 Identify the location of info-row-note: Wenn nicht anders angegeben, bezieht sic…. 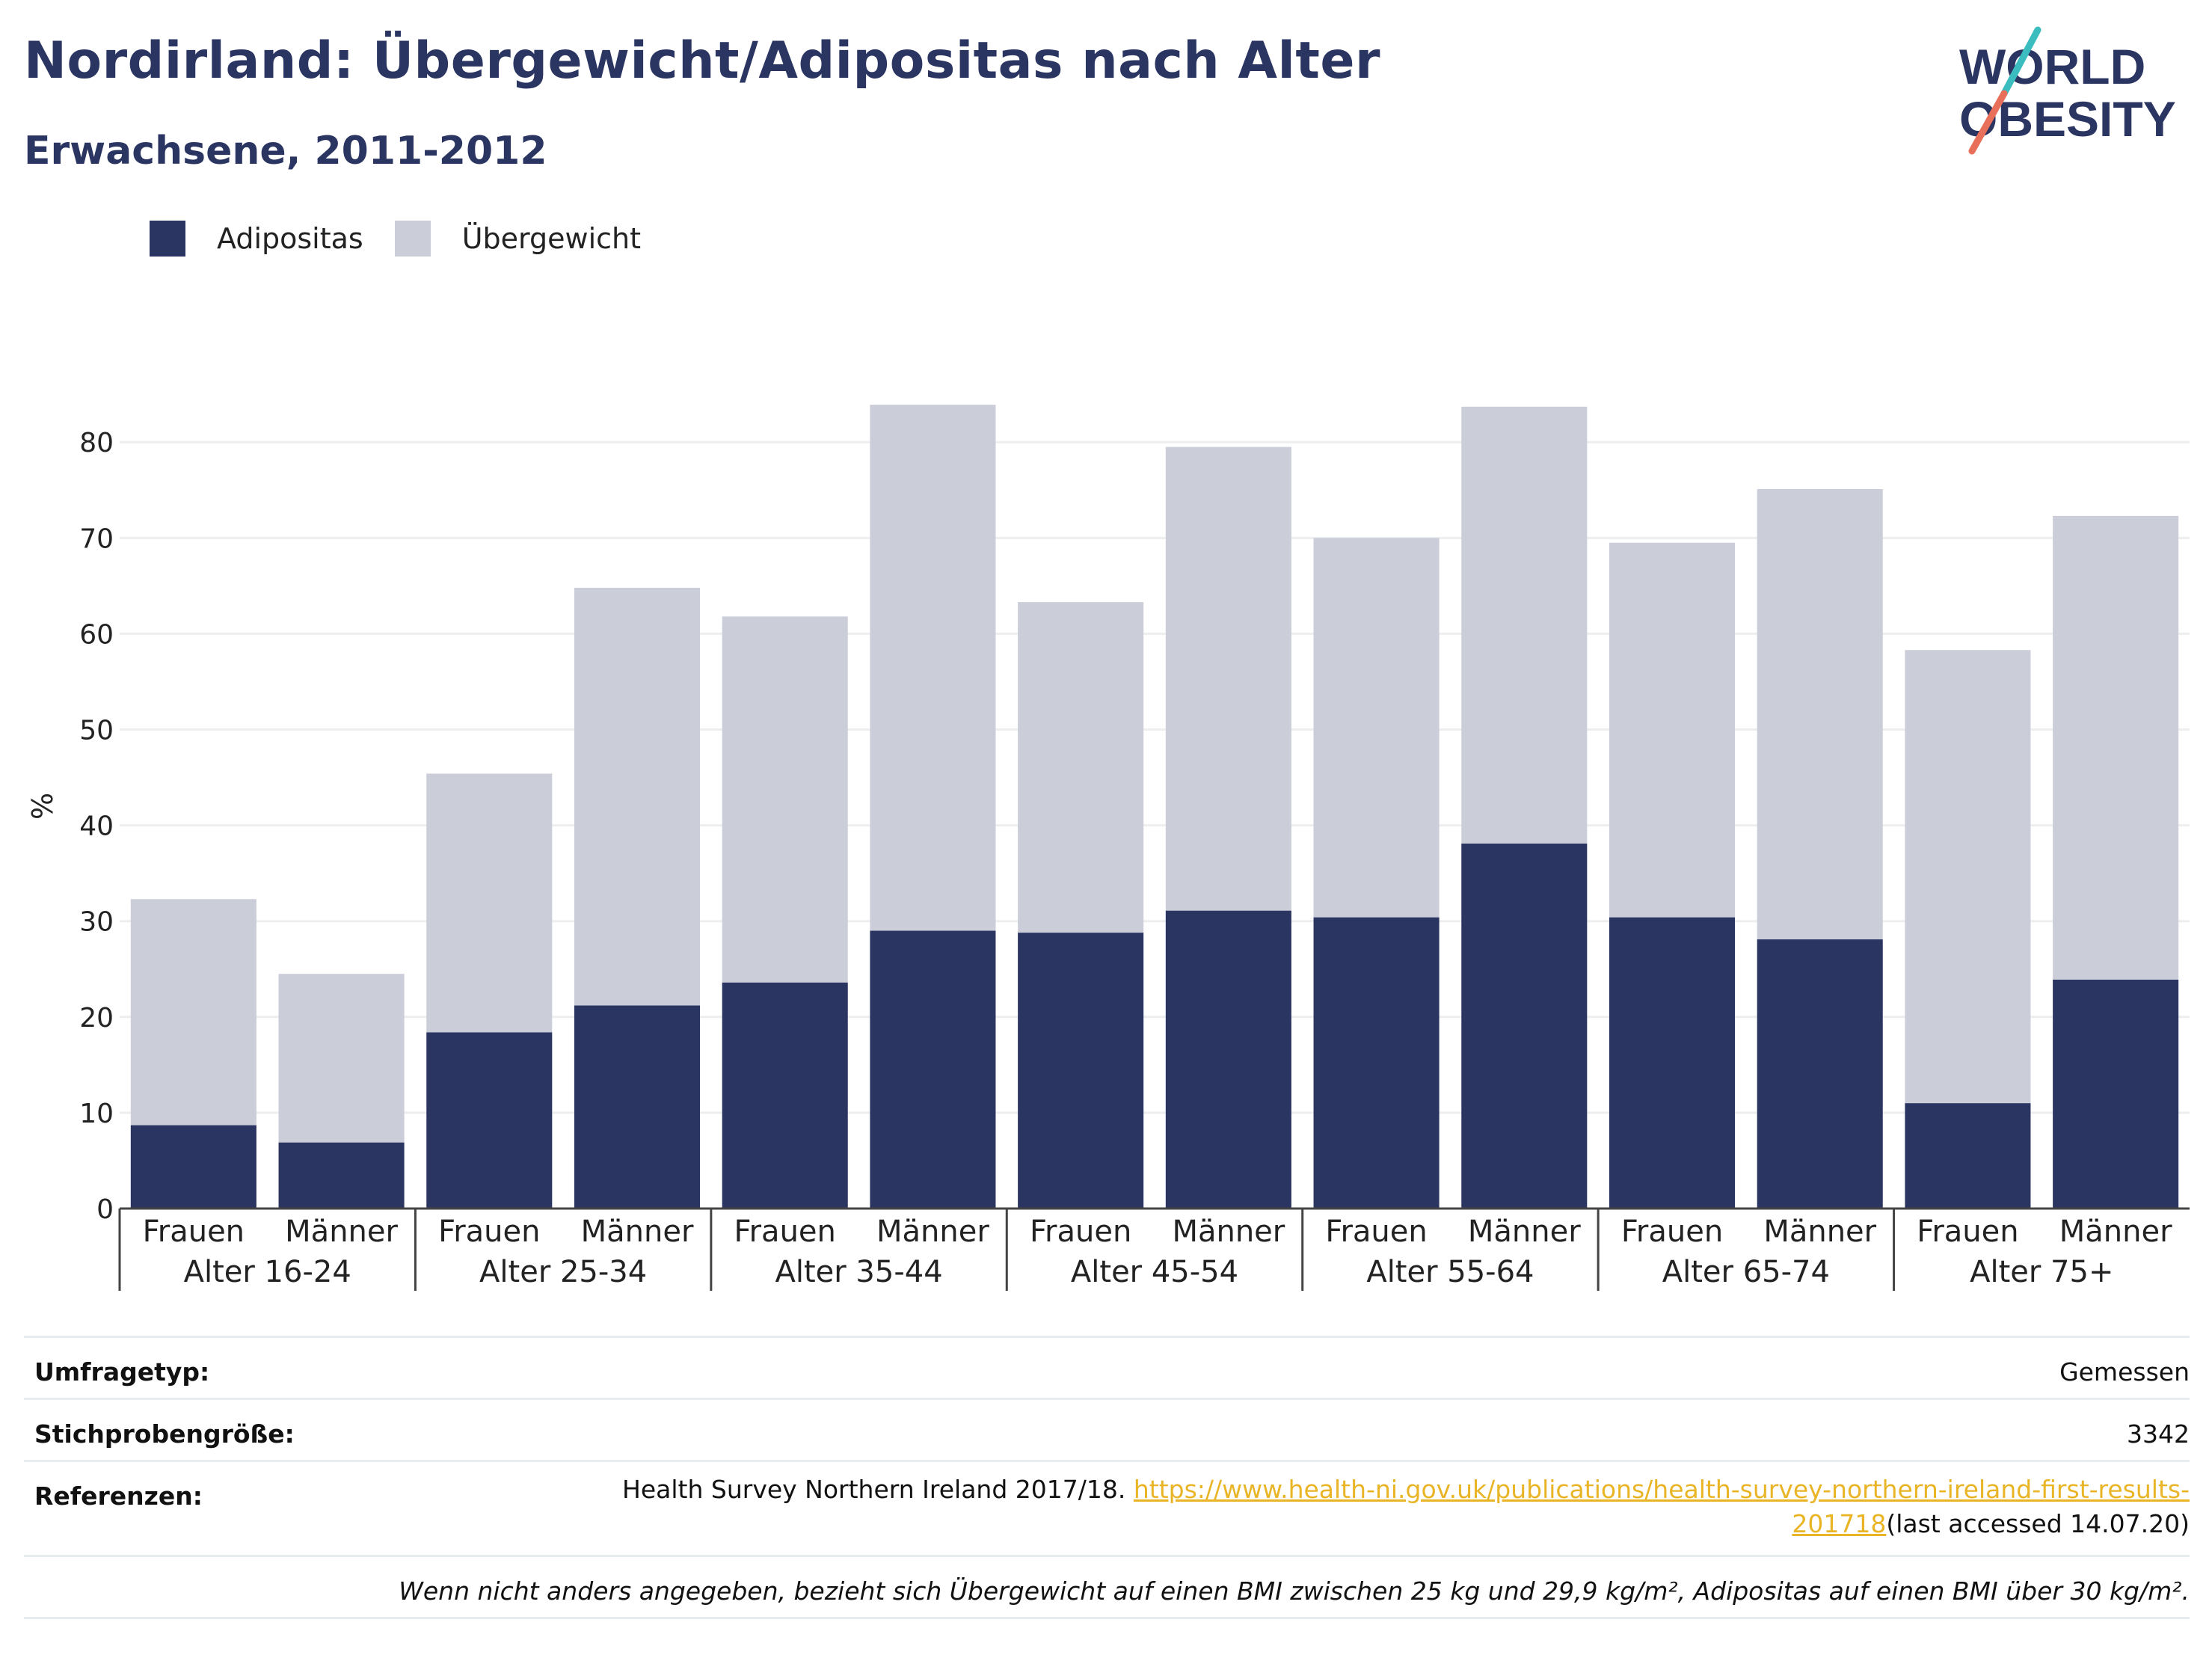
(1107, 1587).